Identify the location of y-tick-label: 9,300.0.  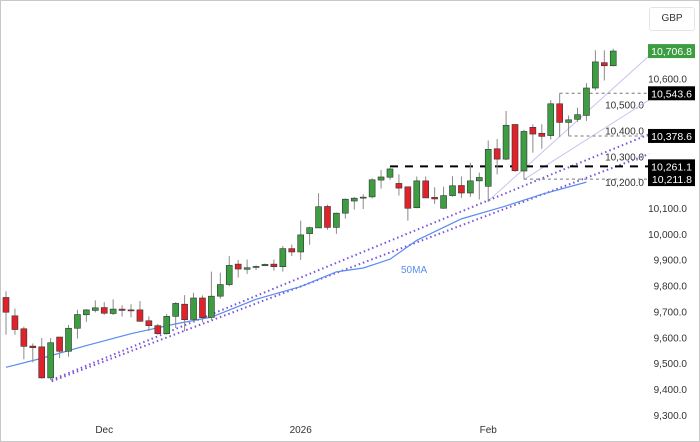
(671, 416).